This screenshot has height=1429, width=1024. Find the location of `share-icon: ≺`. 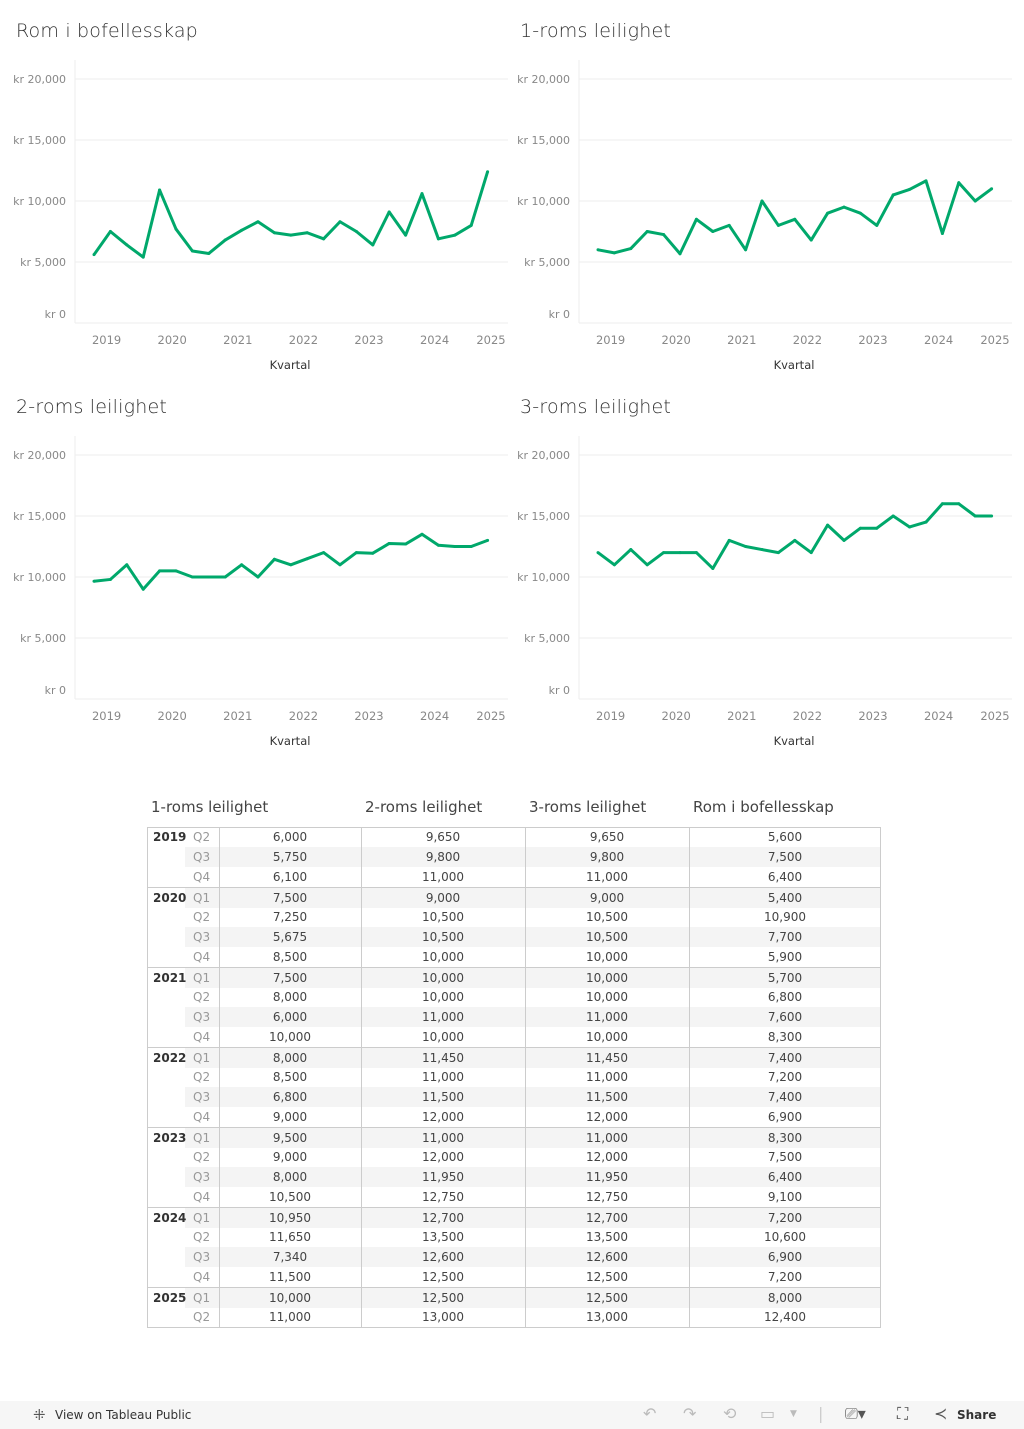

share-icon: ≺ is located at coordinates (941, 1413).